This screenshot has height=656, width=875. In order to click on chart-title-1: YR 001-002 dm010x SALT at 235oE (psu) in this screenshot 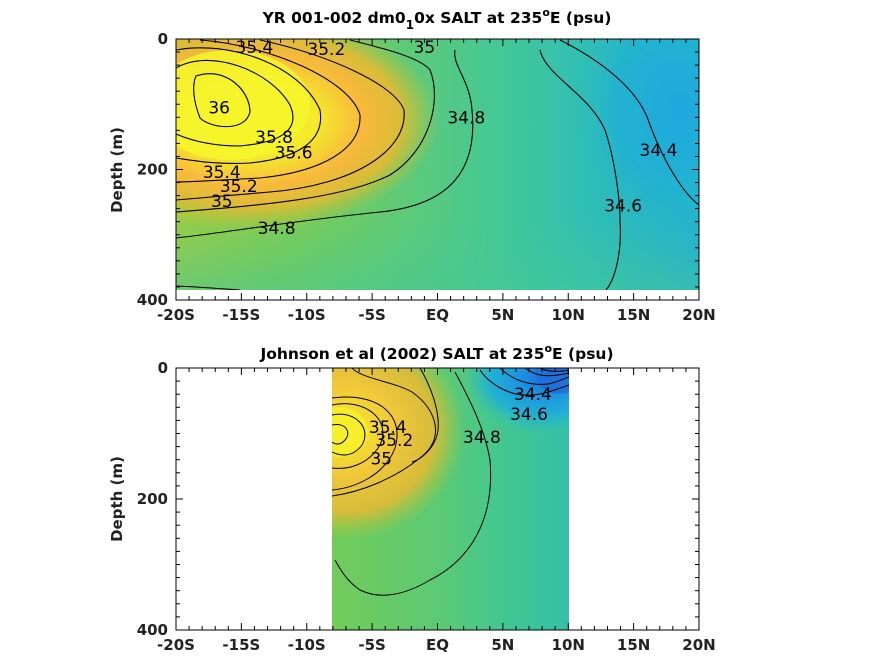, I will do `click(437, 19)`.